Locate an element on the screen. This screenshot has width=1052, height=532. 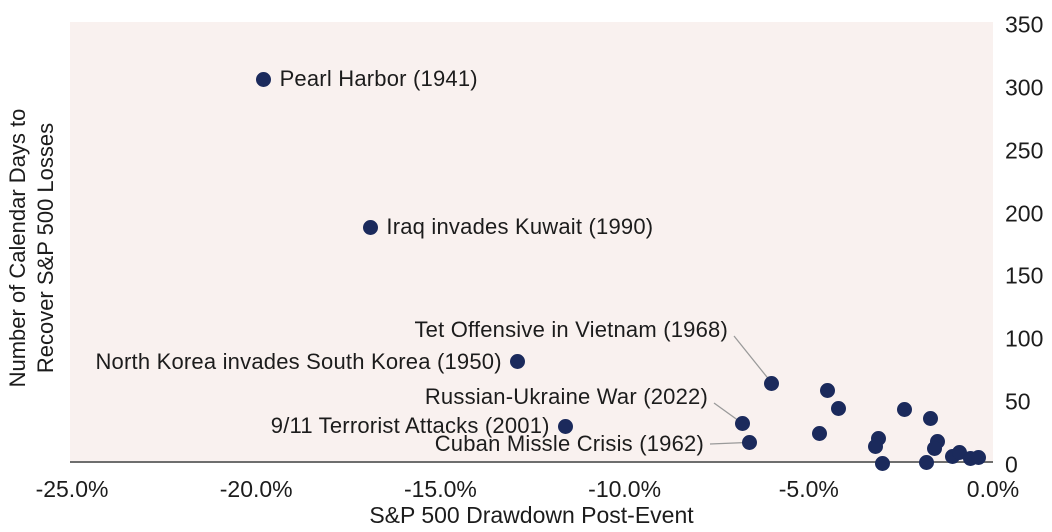
x-tick-label: -10.0% is located at coordinates (625, 489).